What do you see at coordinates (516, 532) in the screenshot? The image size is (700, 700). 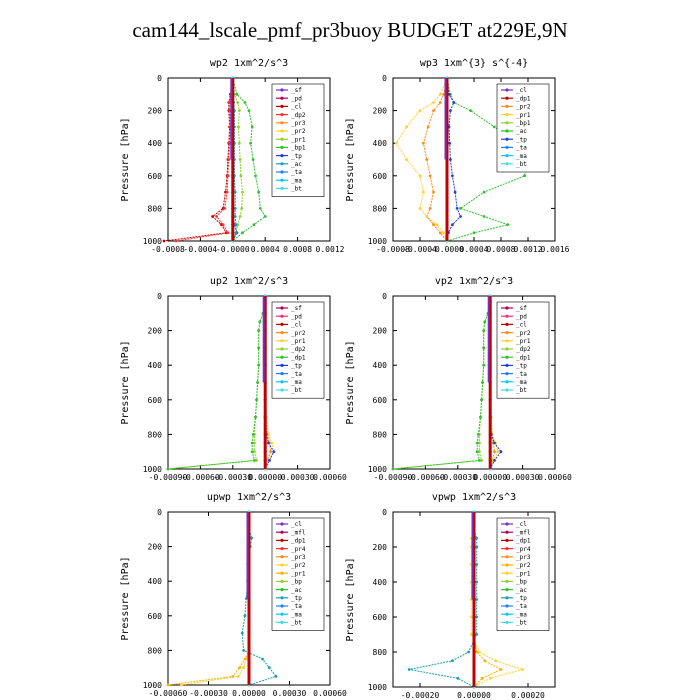 I see `legend-item: _mfl` at bounding box center [516, 532].